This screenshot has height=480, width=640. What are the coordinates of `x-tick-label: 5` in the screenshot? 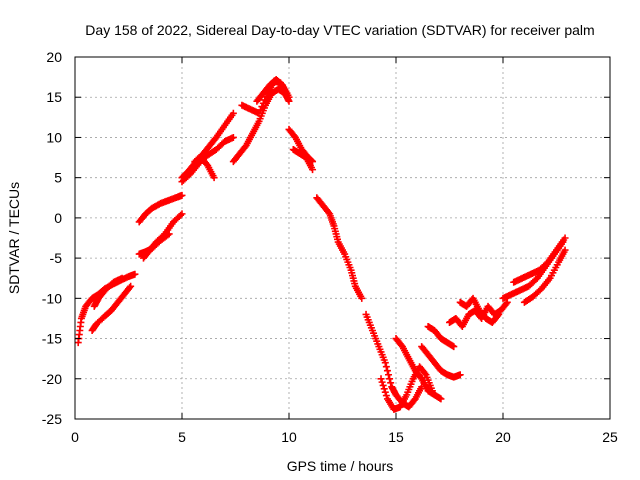 It's located at (182, 437).